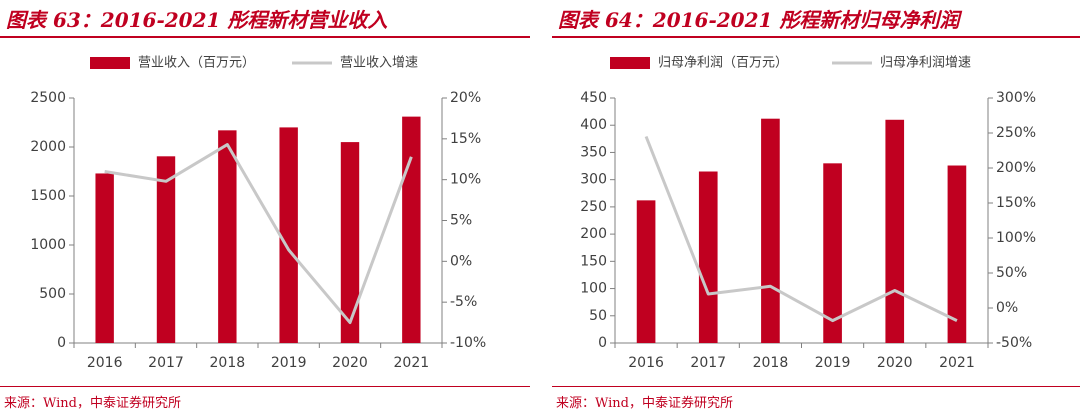  Describe the element at coordinates (48, 147) in the screenshot. I see `y-tick-label: 2000` at that location.